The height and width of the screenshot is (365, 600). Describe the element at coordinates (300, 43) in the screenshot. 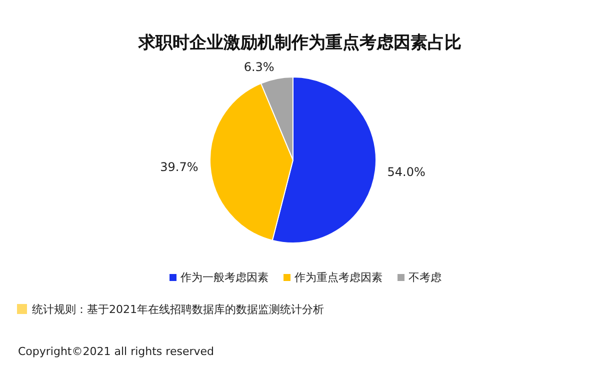

I see `chart-title: 求职时企业激励机制作为重点考虑因素占比` at that location.